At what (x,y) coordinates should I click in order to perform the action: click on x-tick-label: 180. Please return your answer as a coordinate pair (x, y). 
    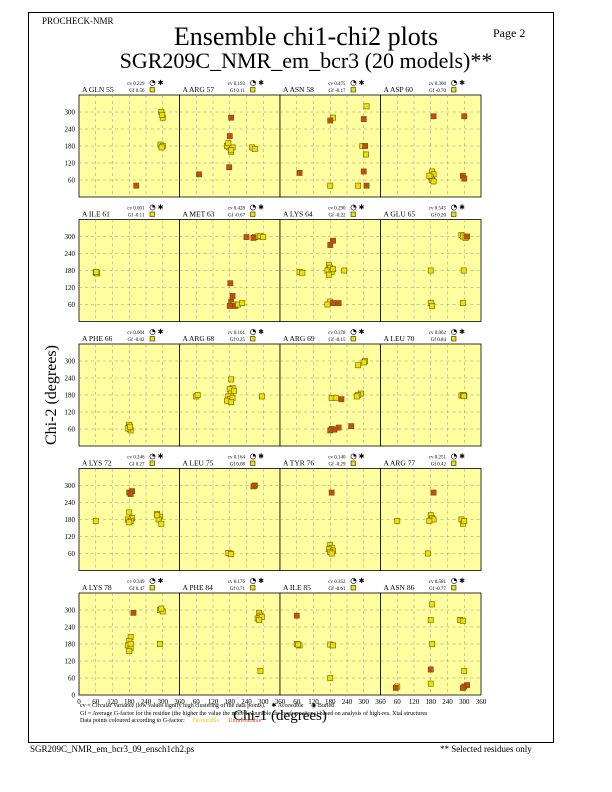
    Looking at the image, I should click on (330, 702).